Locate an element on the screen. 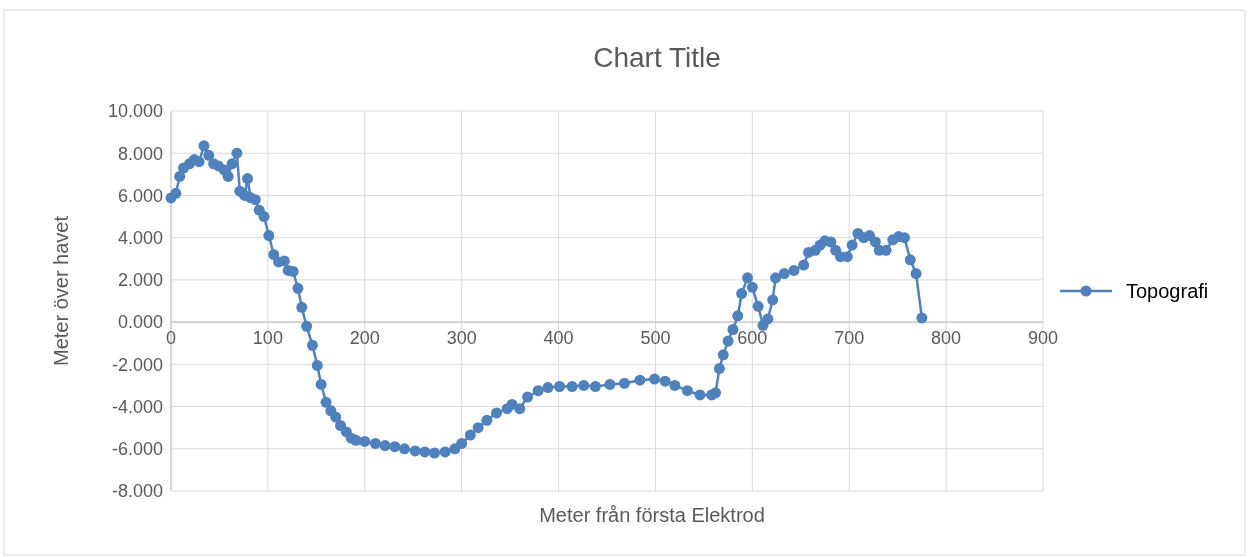 This screenshot has width=1249, height=557. y-tick-label: -8.000 is located at coordinates (137, 491).